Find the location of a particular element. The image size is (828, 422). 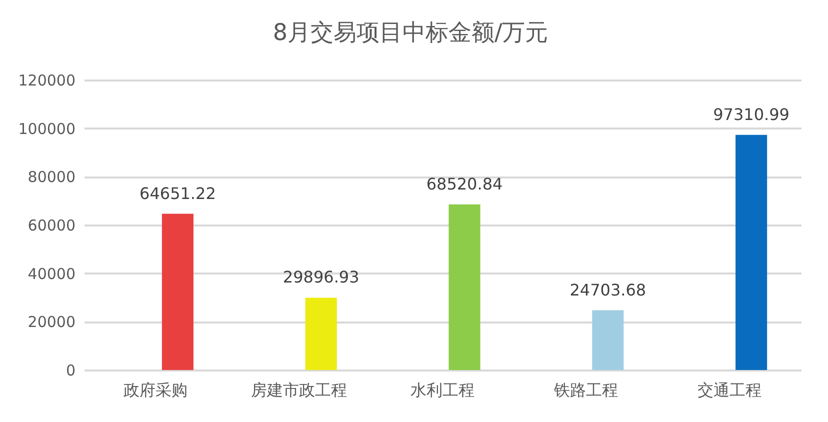

data-label: 24703.68 is located at coordinates (608, 290).